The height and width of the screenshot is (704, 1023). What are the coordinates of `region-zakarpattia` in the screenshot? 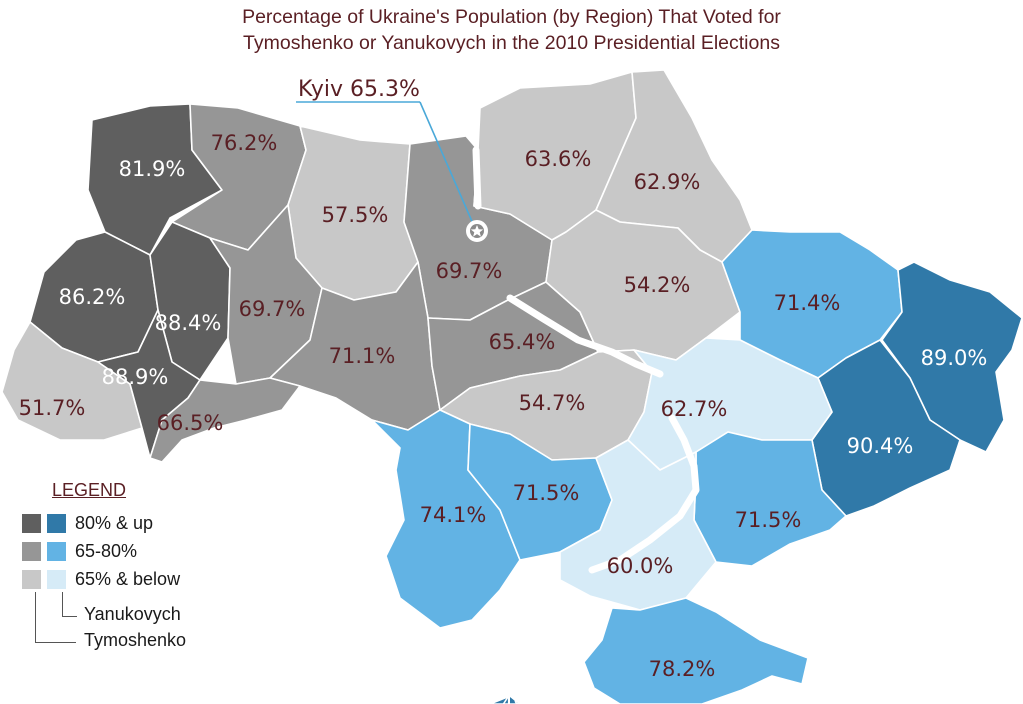 It's located at (72, 381).